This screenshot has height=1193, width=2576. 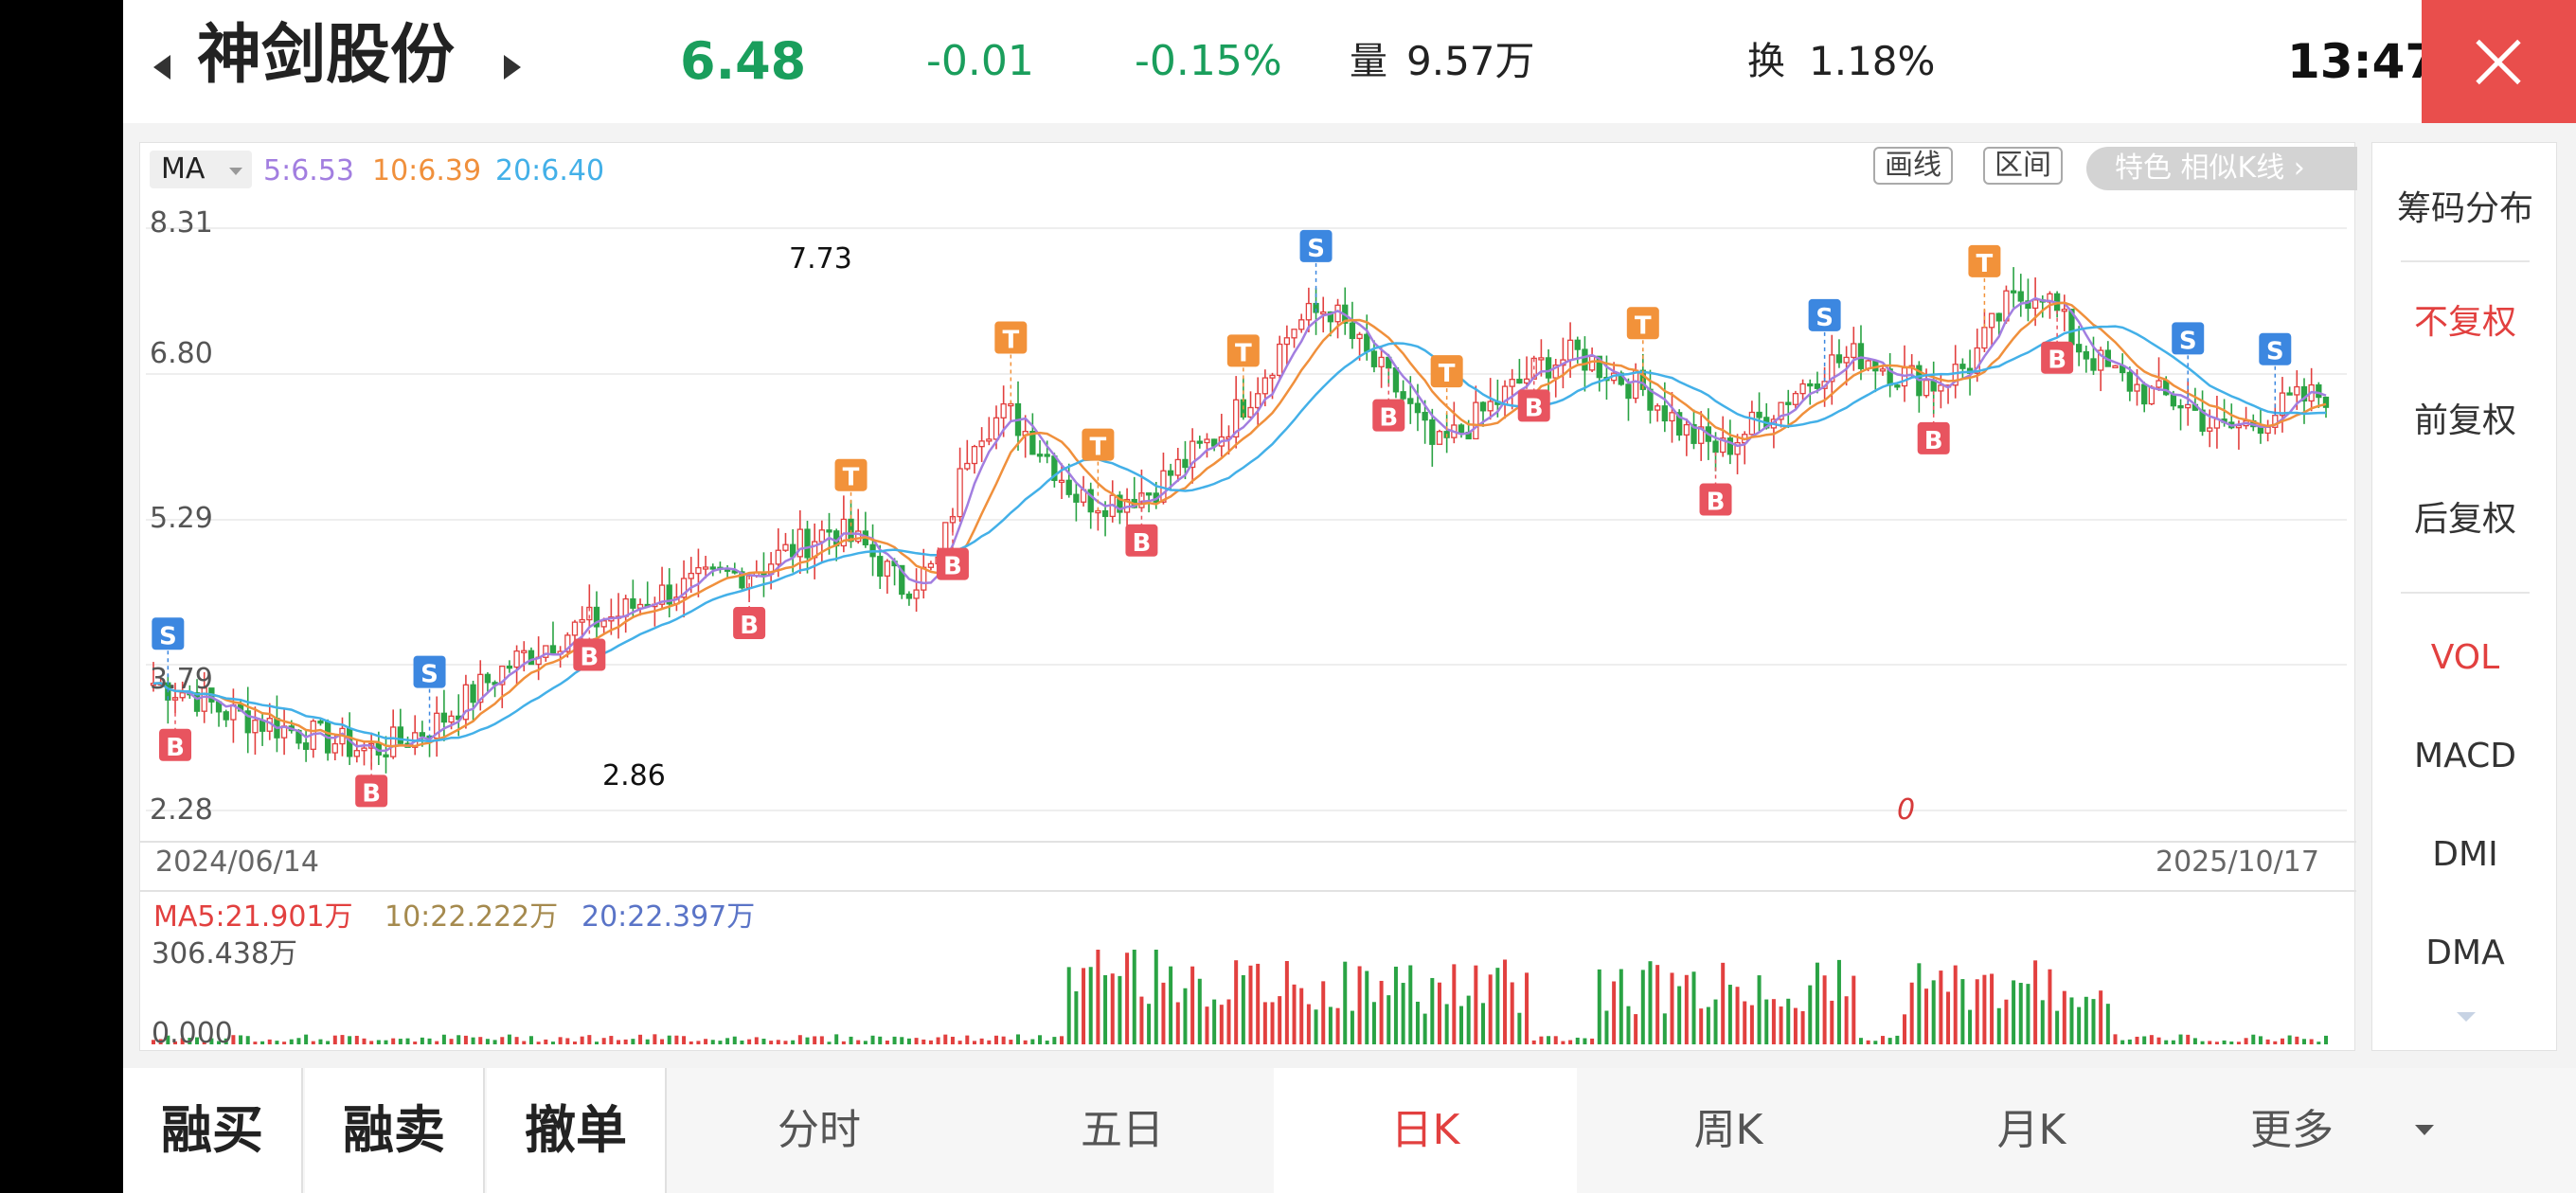 I want to click on close-button, so click(x=2499, y=61).